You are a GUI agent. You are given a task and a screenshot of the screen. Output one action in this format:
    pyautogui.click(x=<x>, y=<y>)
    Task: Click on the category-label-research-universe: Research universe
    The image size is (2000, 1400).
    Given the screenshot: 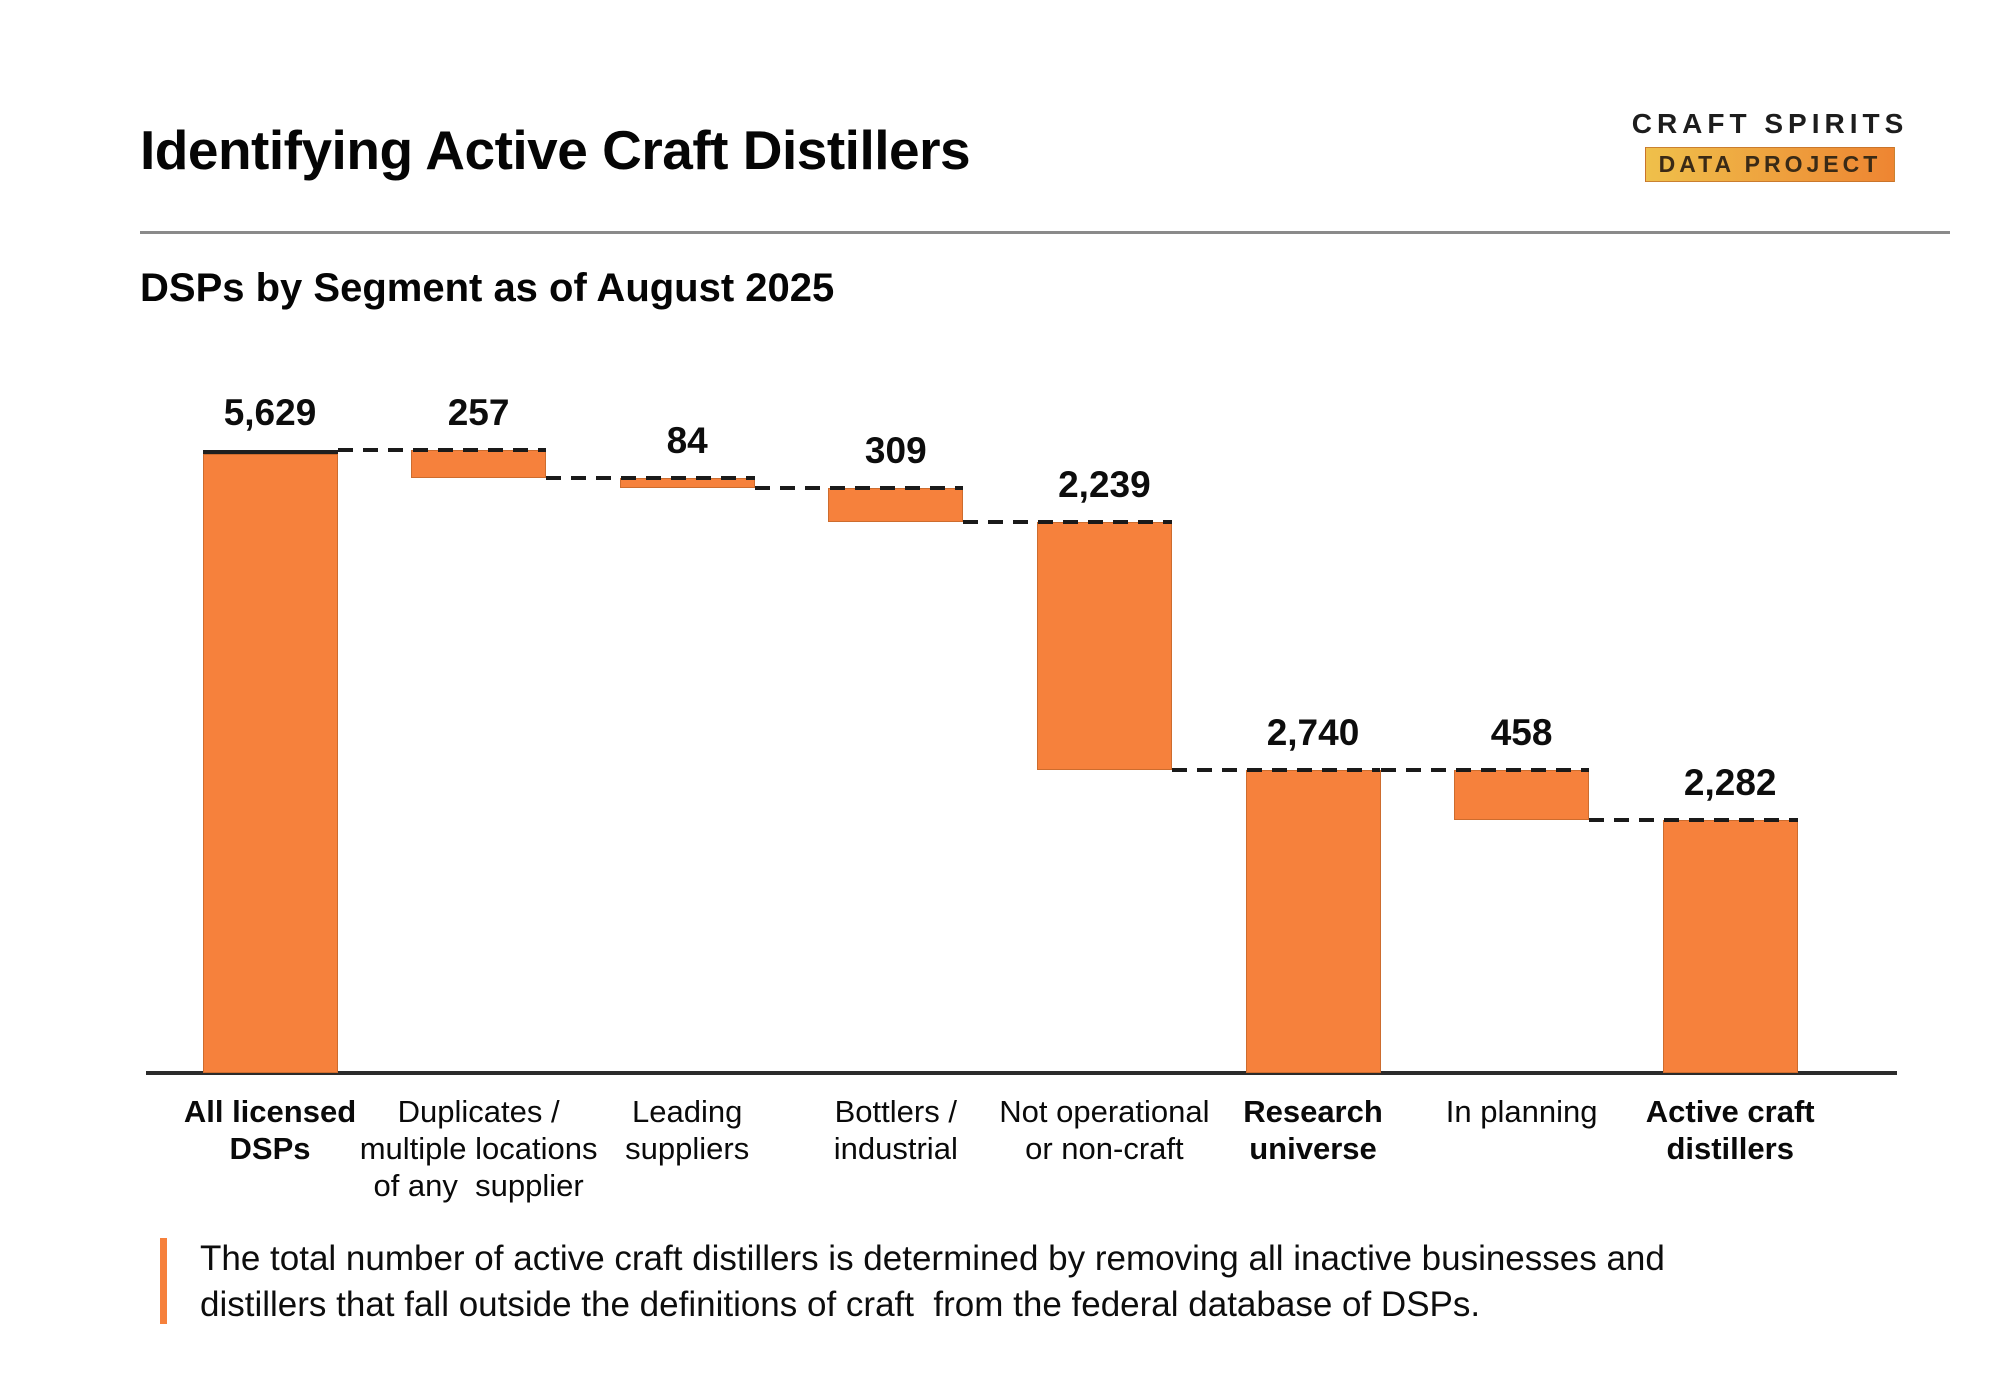 What is the action you would take?
    pyautogui.click(x=1313, y=1130)
    